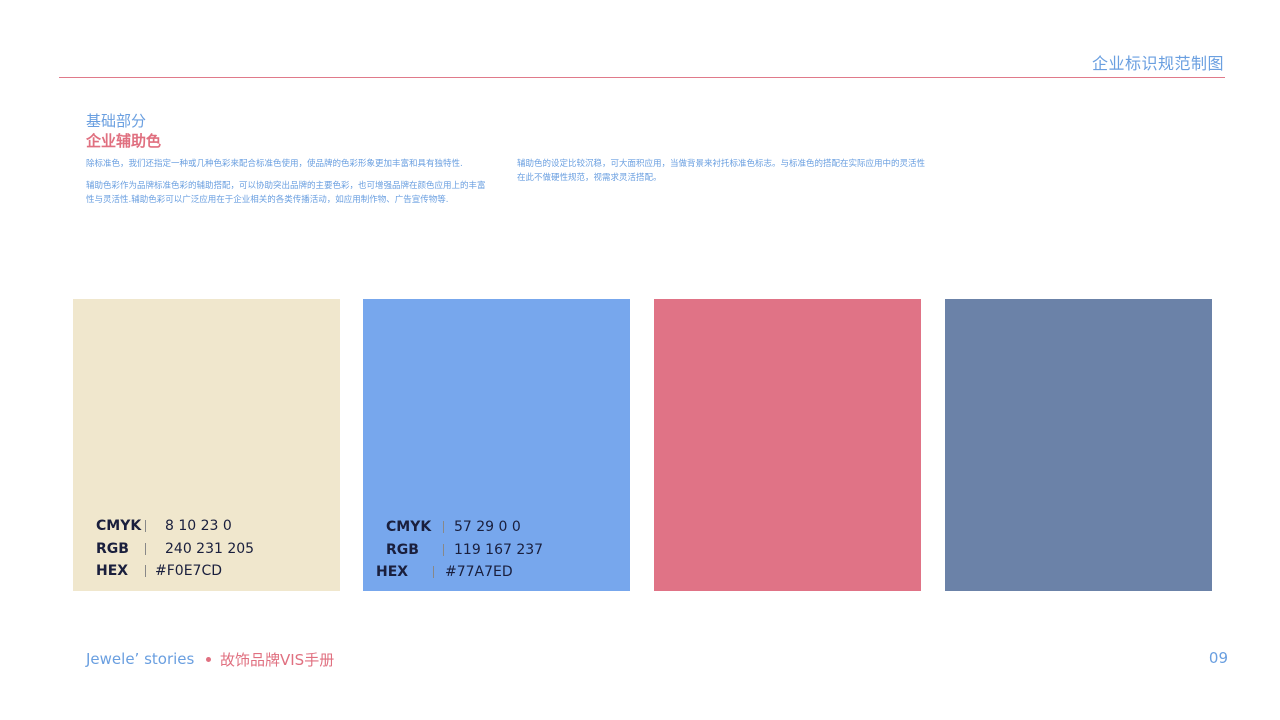  I want to click on cmyk-value: 57 29 0 0, so click(487, 527).